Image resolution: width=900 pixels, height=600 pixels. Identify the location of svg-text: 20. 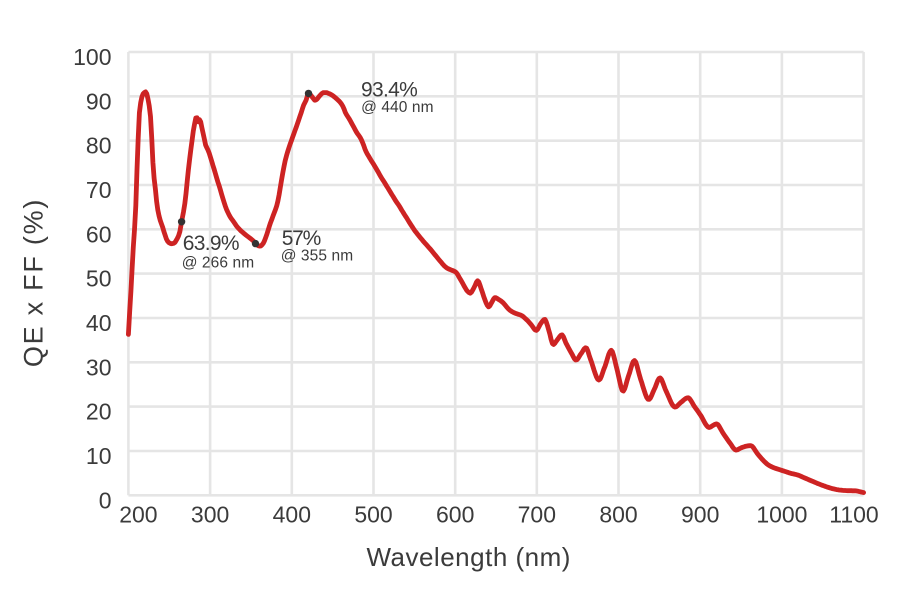
(99, 412).